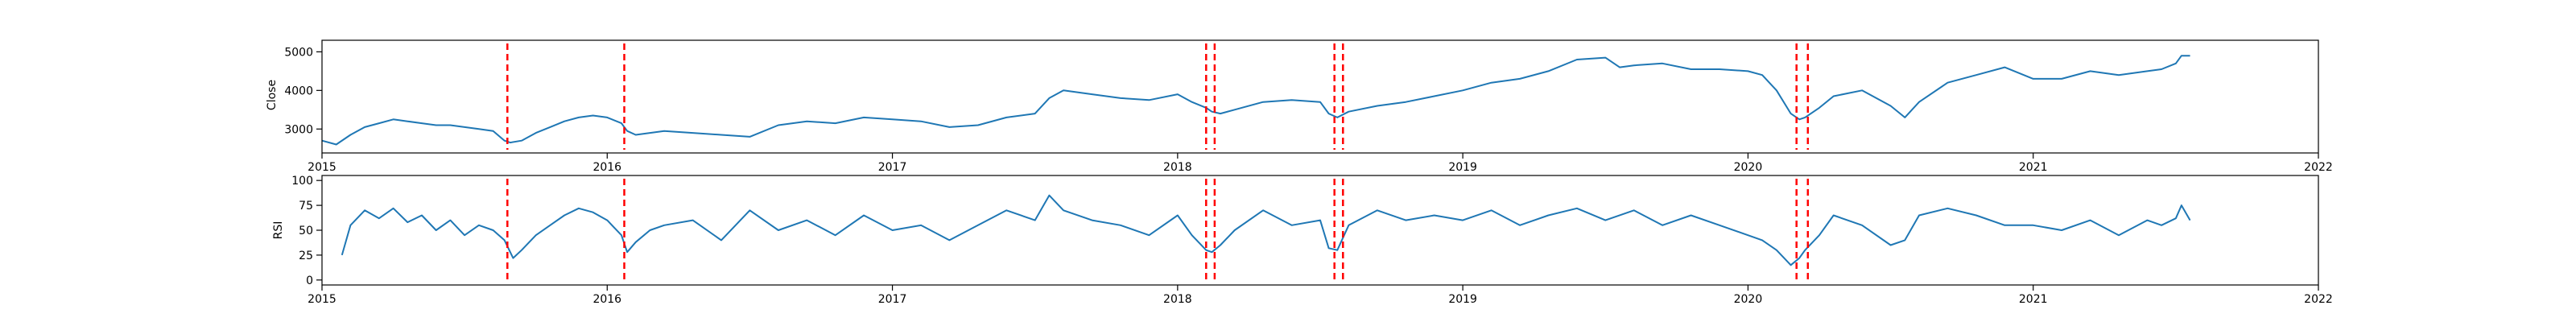 The image size is (2576, 322). What do you see at coordinates (2318, 299) in the screenshot?
I see `rsi-x-tick-label: 2022` at bounding box center [2318, 299].